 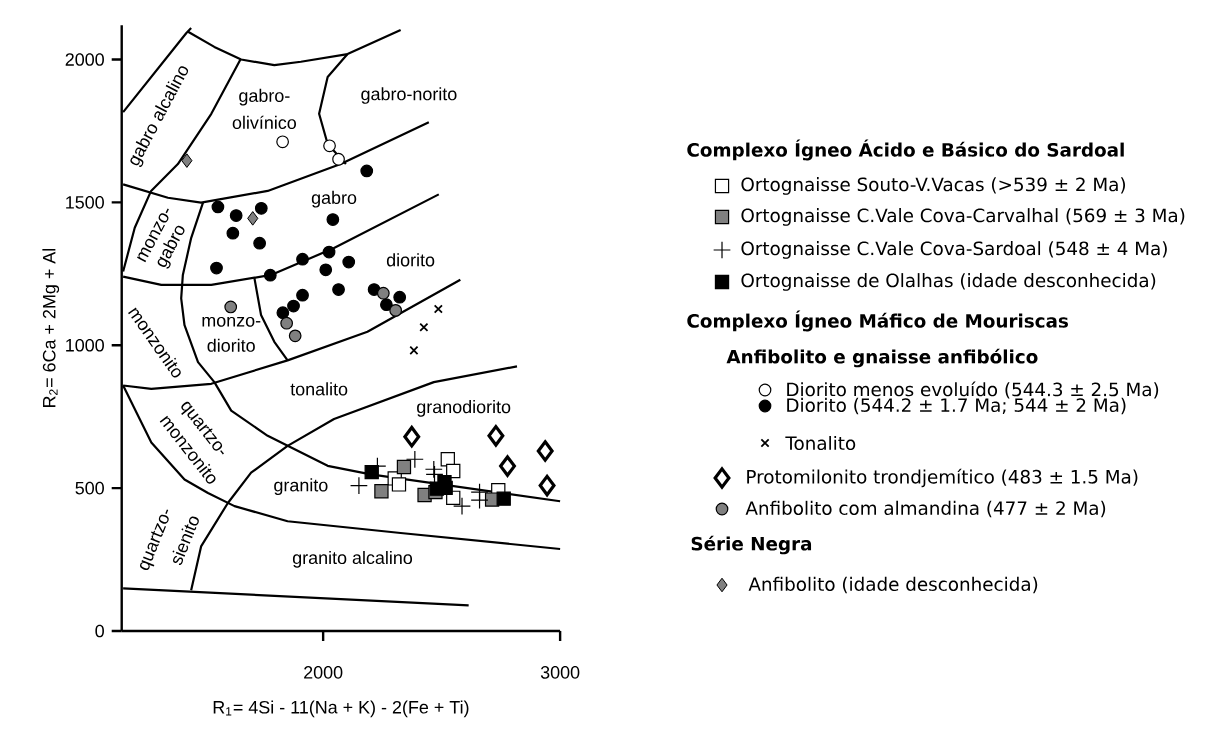 What do you see at coordinates (820, 443) in the screenshot?
I see `legend-label: Tonalito` at bounding box center [820, 443].